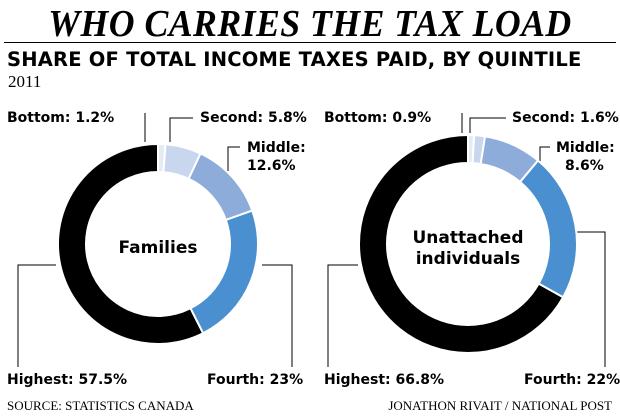 This screenshot has height=419, width=620. What do you see at coordinates (310, 24) in the screenshot?
I see `headline: WHO CARRIES THE TAX LOAD` at bounding box center [310, 24].